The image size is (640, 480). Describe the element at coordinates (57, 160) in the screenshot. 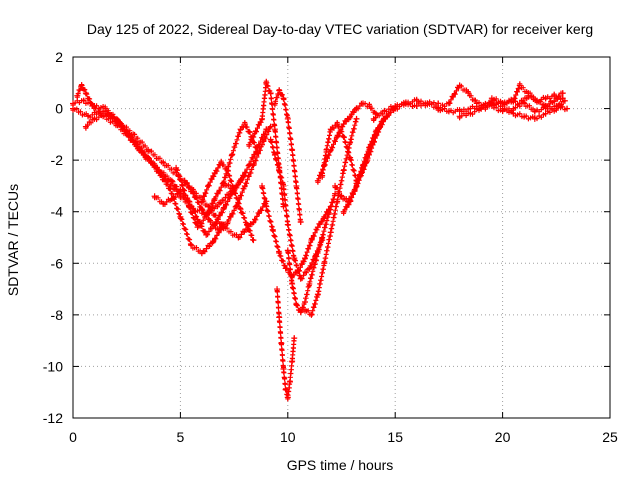

I see `y-tick-label: -2` at that location.